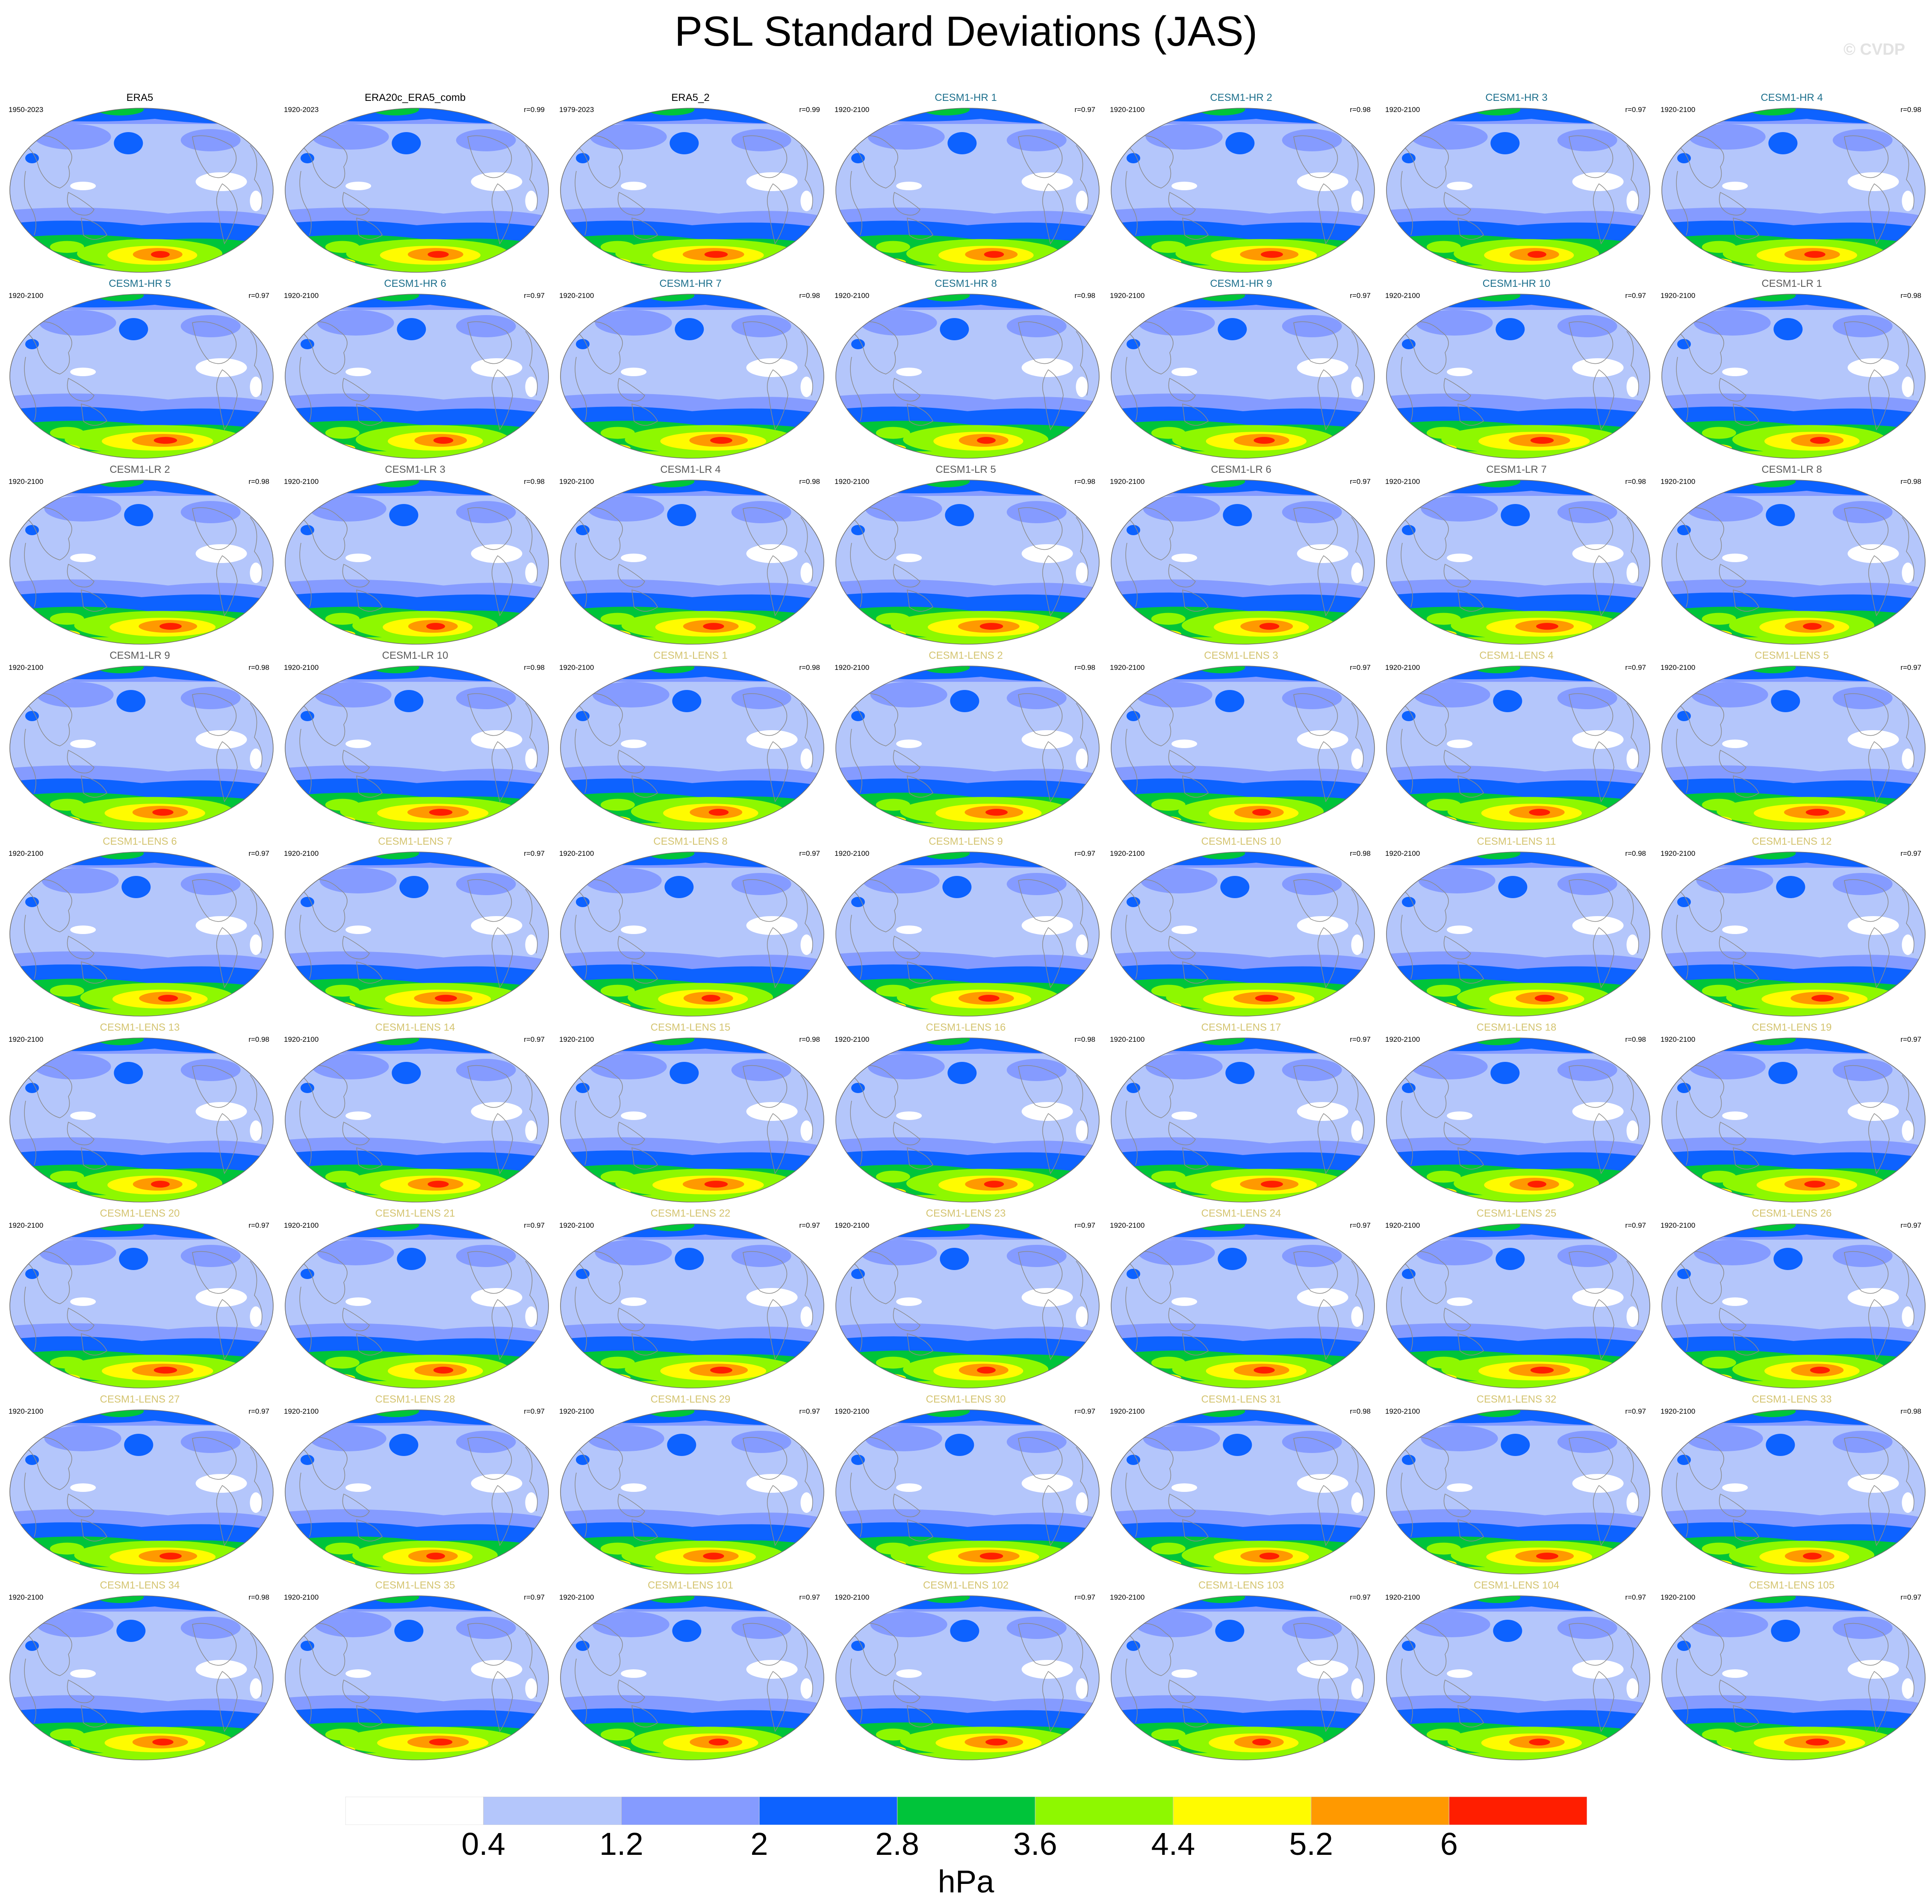  What do you see at coordinates (1449, 1844) in the screenshot?
I see `colorbar-tick-label: 6` at bounding box center [1449, 1844].